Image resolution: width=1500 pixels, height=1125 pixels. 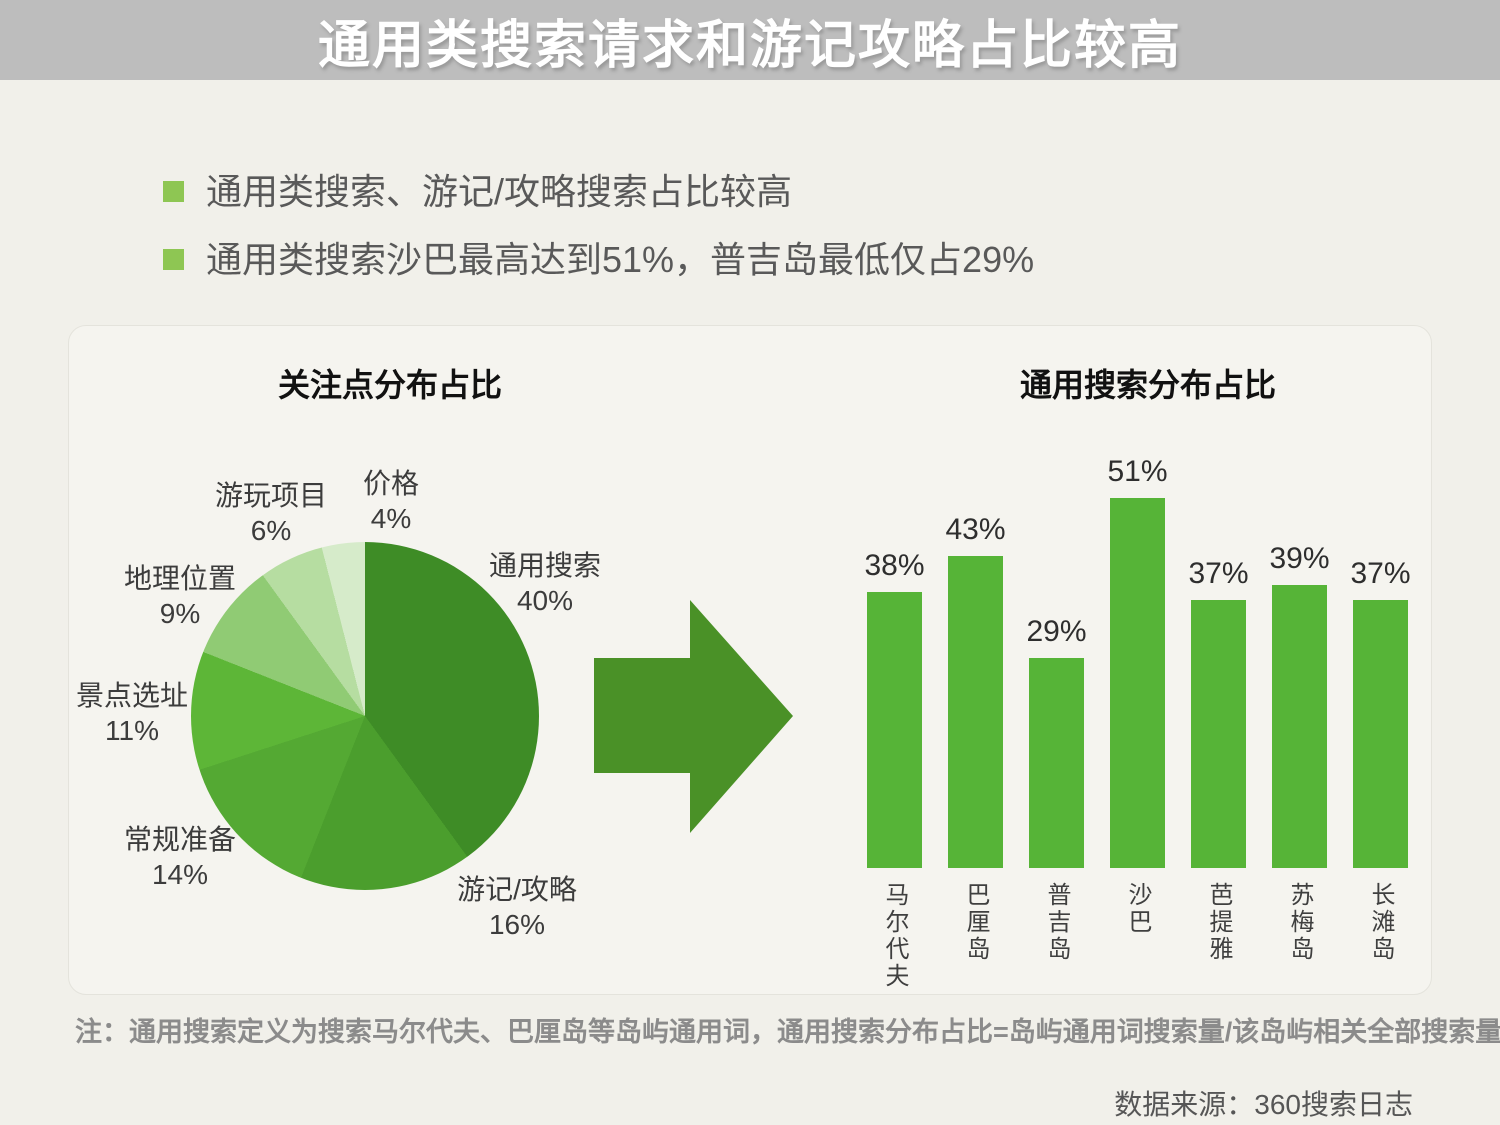 I want to click on data-source: 数据来源：360搜索日志, so click(x=1263, y=1104).